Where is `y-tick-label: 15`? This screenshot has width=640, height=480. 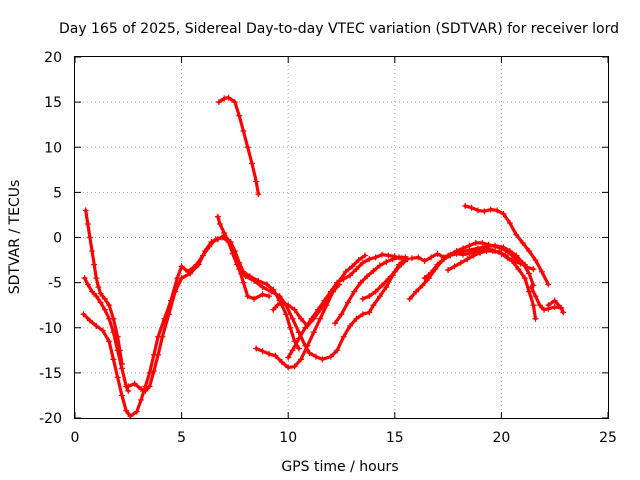 y-tick-label: 15 is located at coordinates (53, 103).